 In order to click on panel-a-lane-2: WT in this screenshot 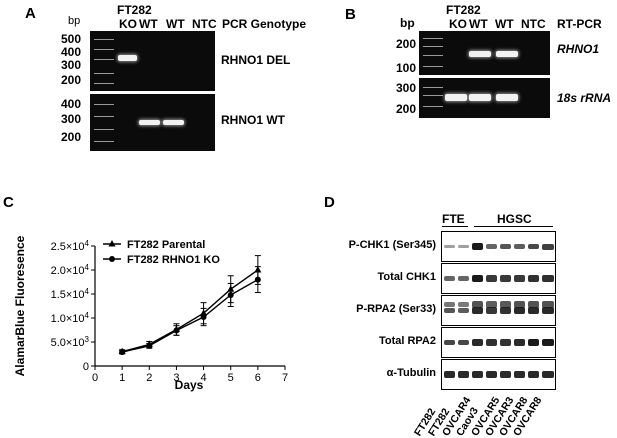, I will do `click(148, 24)`.